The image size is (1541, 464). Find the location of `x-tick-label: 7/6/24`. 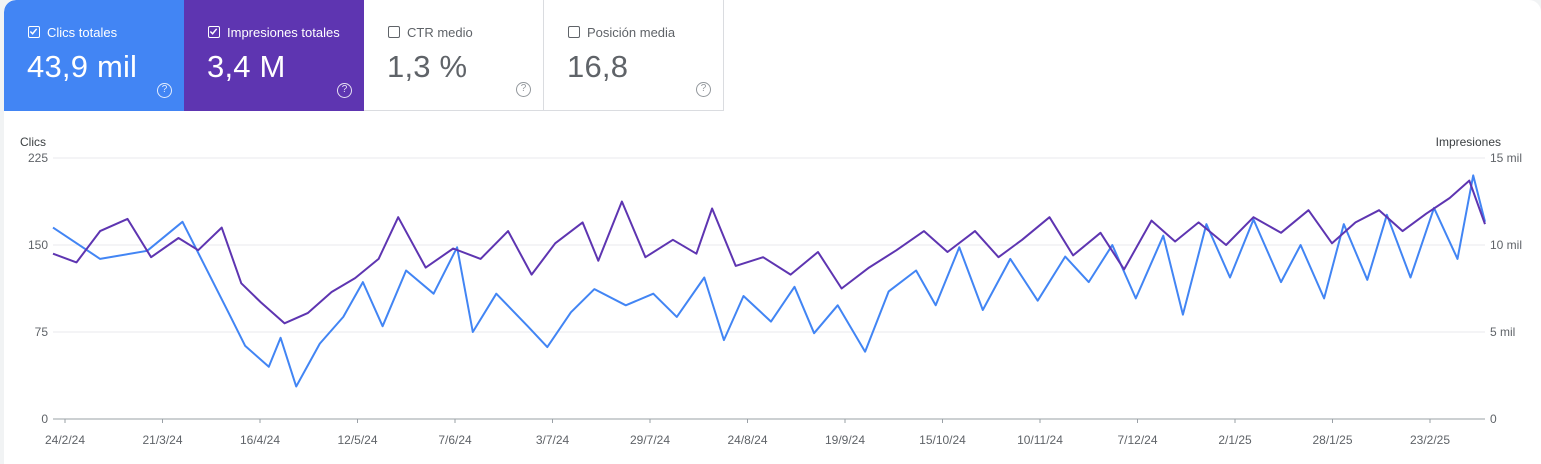

x-tick-label: 7/6/24 is located at coordinates (455, 440).